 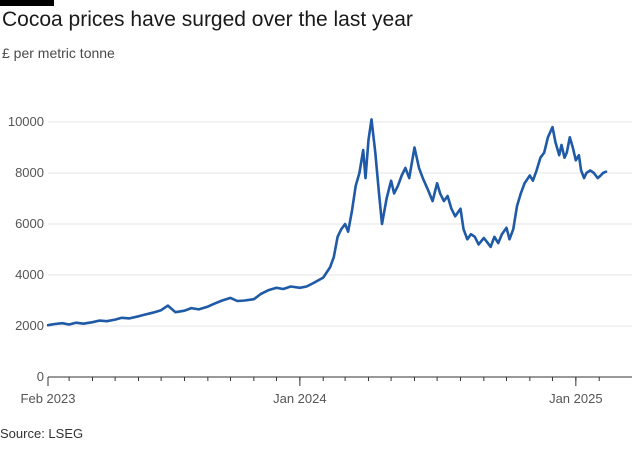 I want to click on x-tick-label: Jan 2024, so click(x=300, y=398).